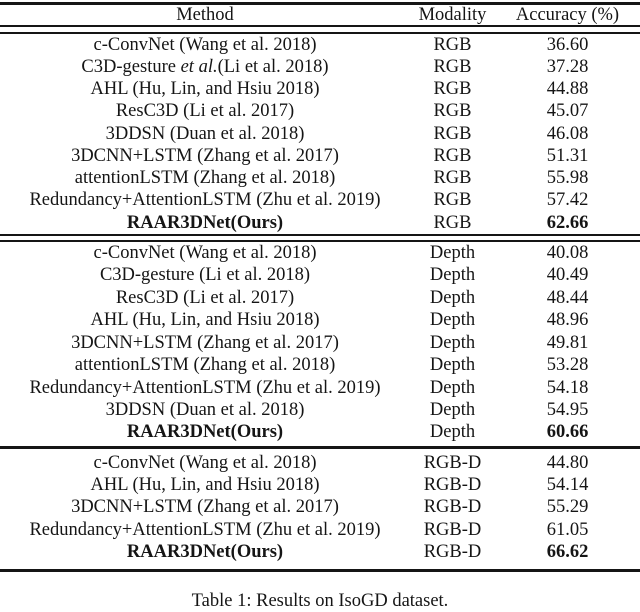 The image size is (640, 612). I want to click on accuracy-cell: 44.88, so click(567, 89).